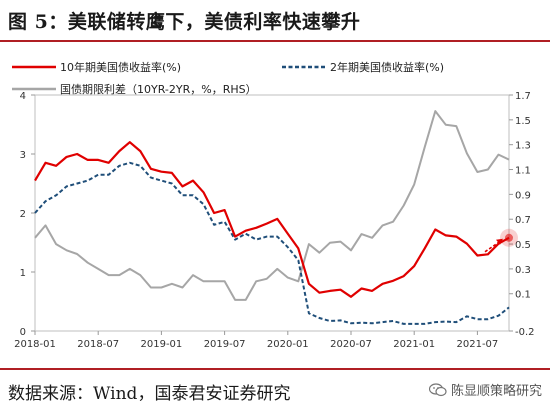 The width and height of the screenshot is (550, 411). What do you see at coordinates (523, 96) in the screenshot?
I see `y-right-tick-label: 1.7` at bounding box center [523, 96].